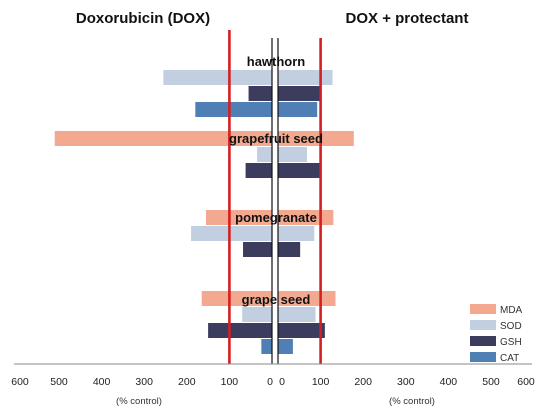 This screenshot has height=412, width=550. What do you see at coordinates (289, 249) in the screenshot?
I see `bar-right-pomegranate-gsh` at bounding box center [289, 249].